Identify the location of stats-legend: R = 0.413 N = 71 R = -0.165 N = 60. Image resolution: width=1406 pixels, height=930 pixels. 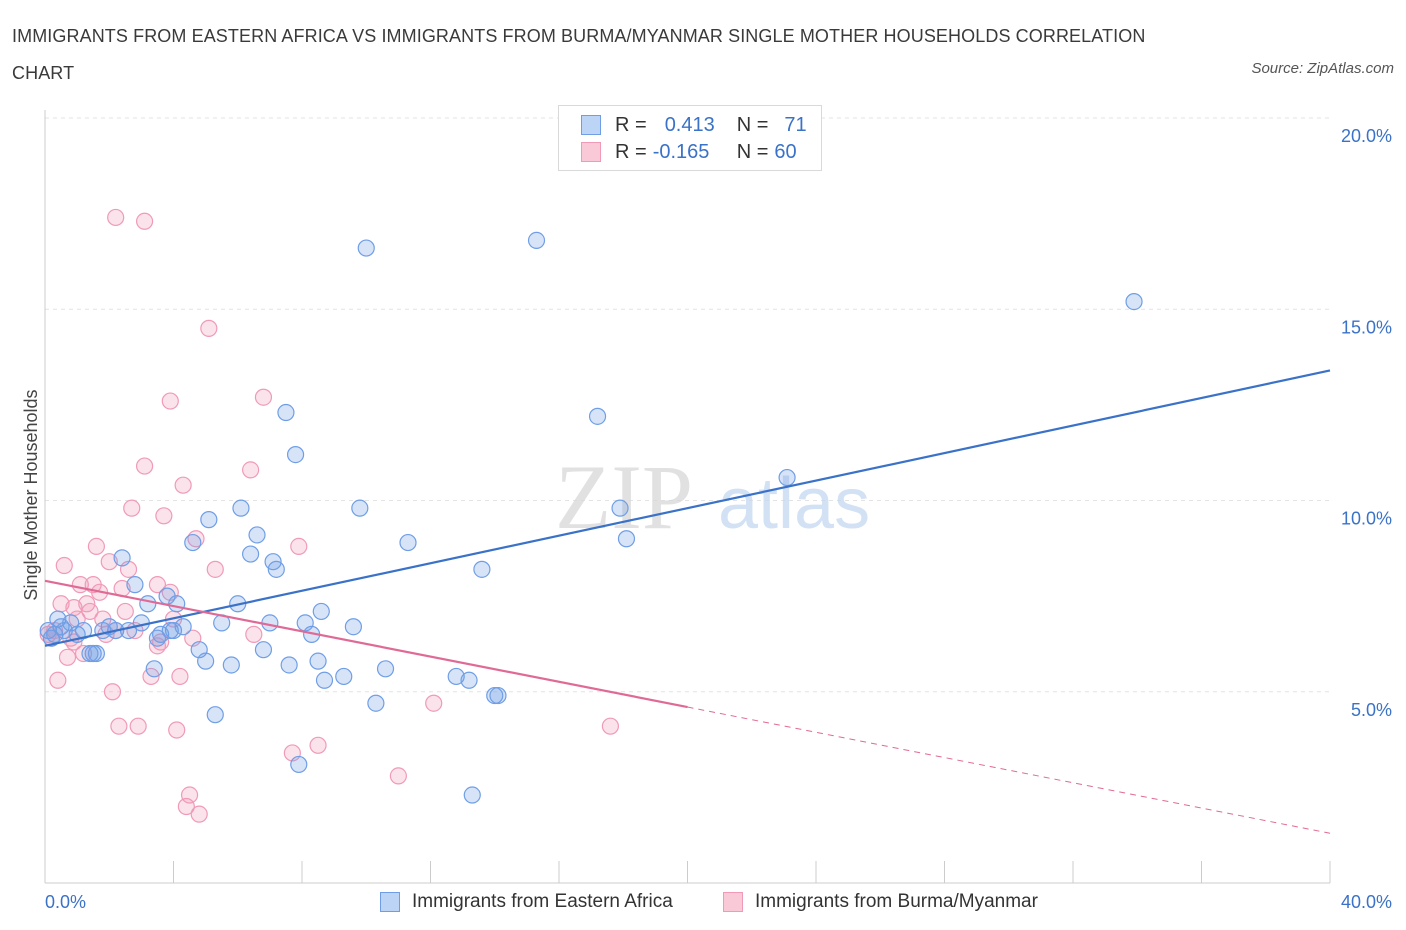
(690, 138).